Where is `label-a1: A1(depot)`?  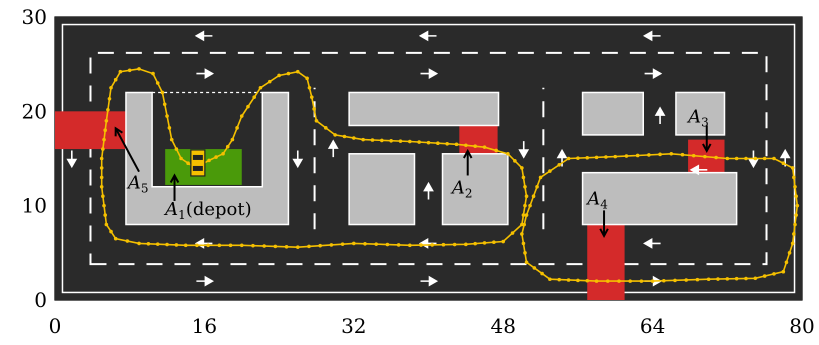 label-a1: A1(depot) is located at coordinates (207, 210).